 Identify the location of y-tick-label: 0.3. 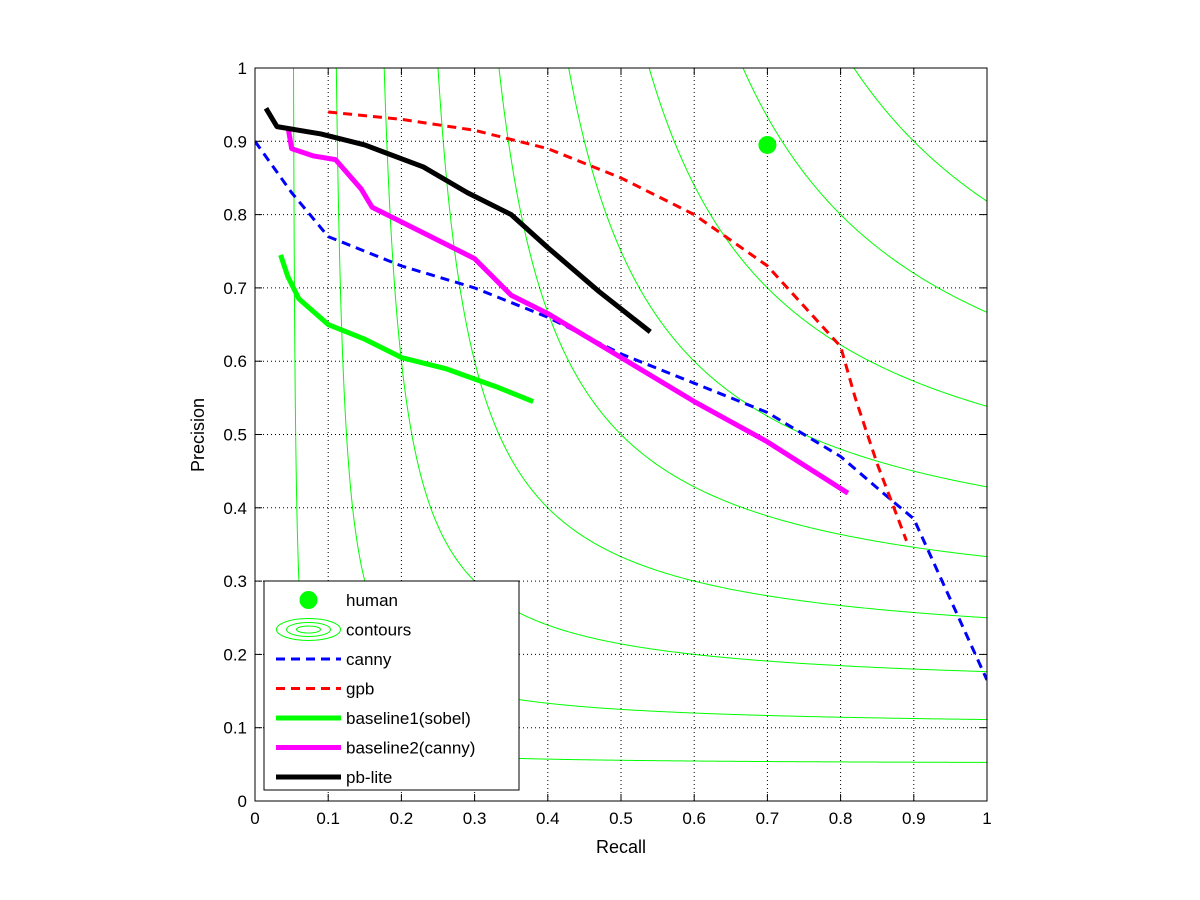
(235, 581).